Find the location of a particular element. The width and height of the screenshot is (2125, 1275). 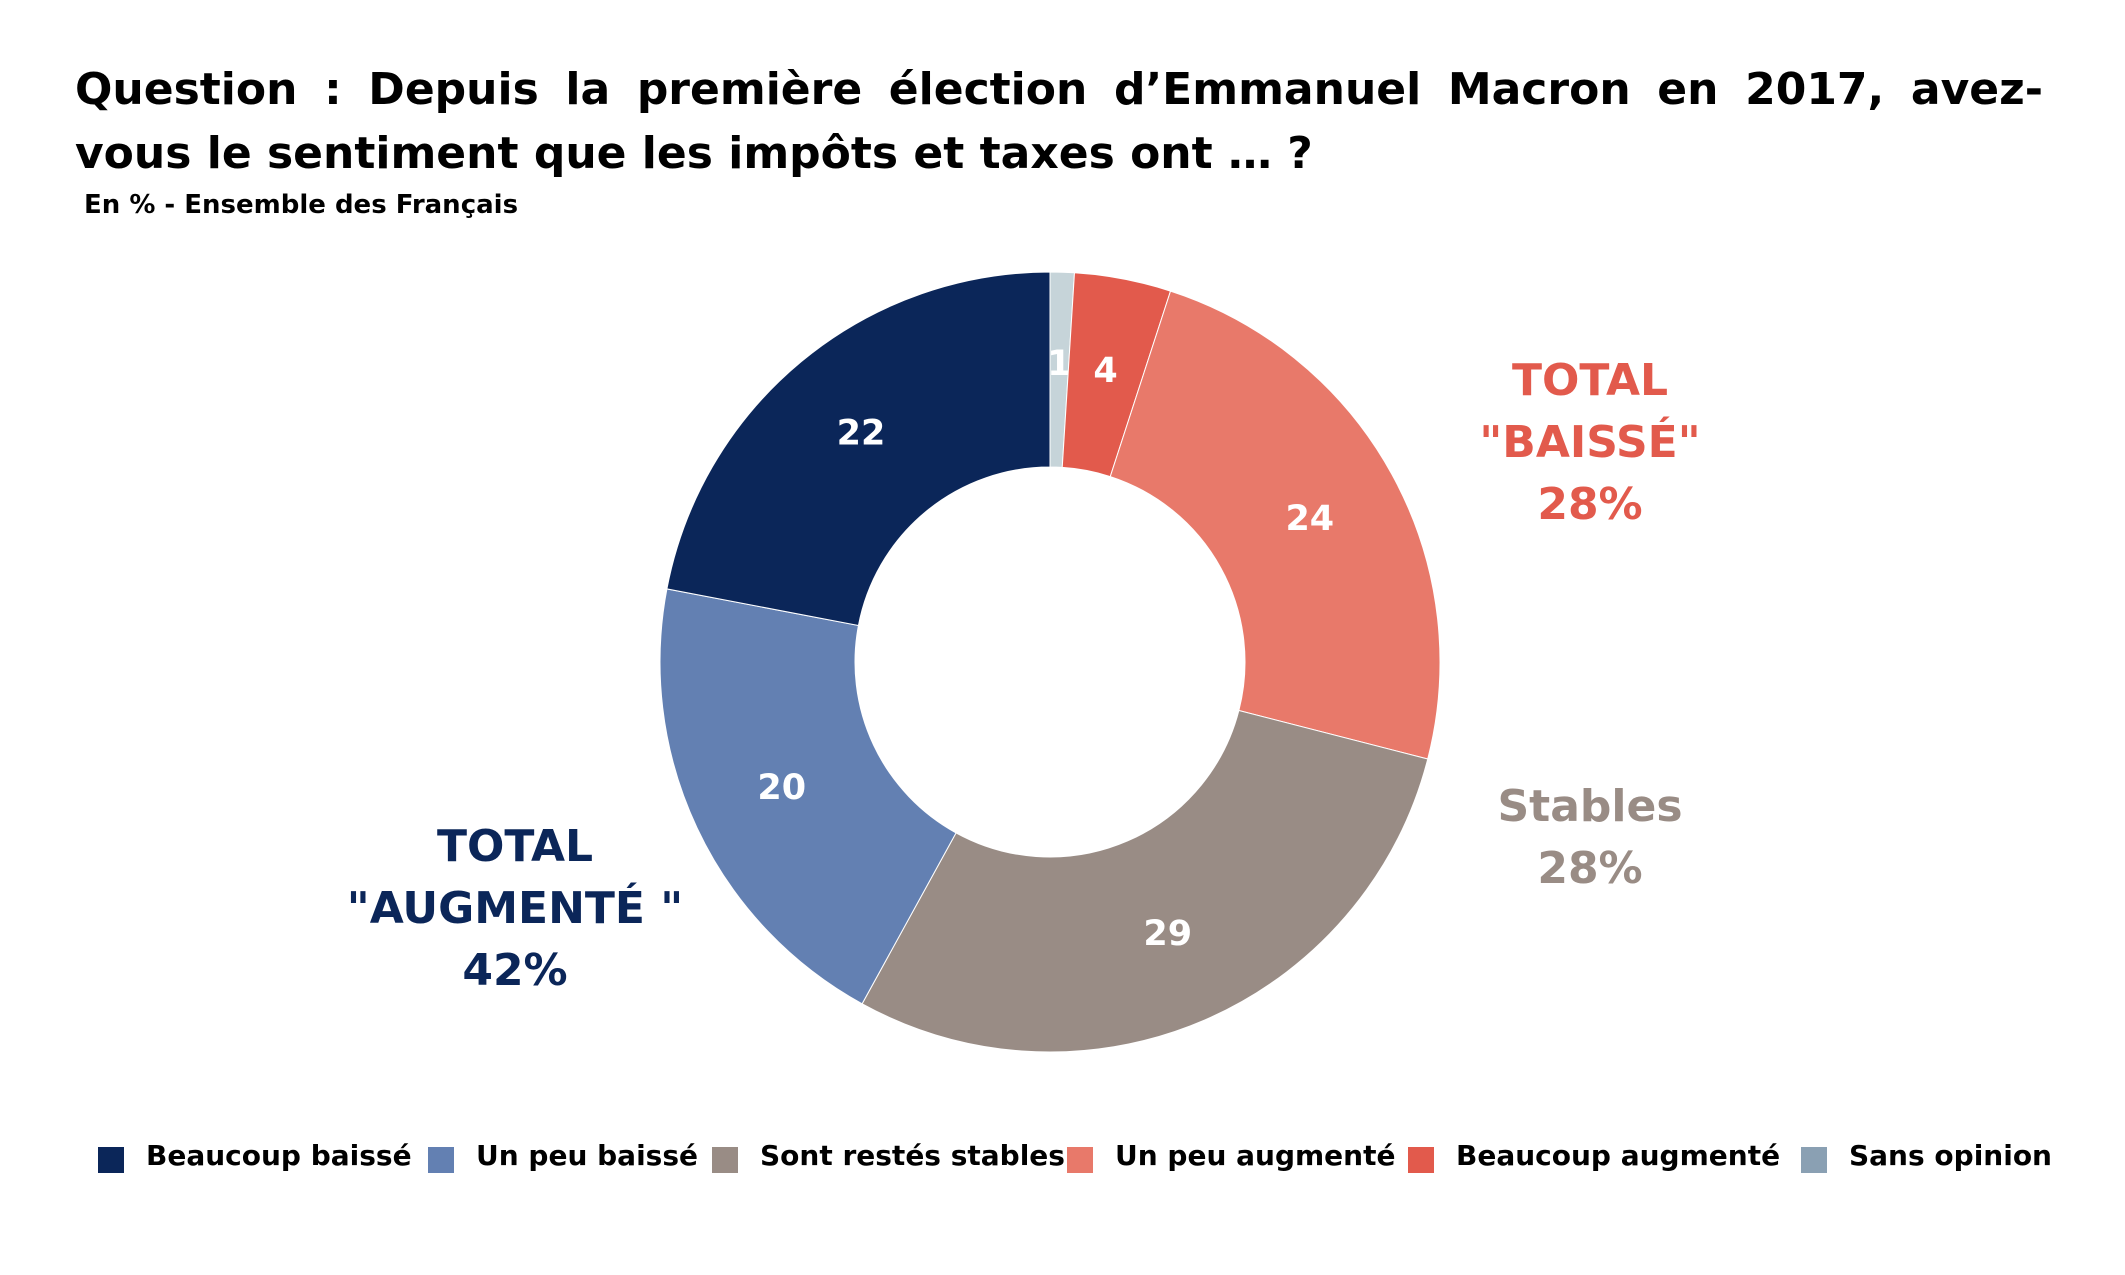

total-stables-line-2: 28% is located at coordinates (1590, 868).